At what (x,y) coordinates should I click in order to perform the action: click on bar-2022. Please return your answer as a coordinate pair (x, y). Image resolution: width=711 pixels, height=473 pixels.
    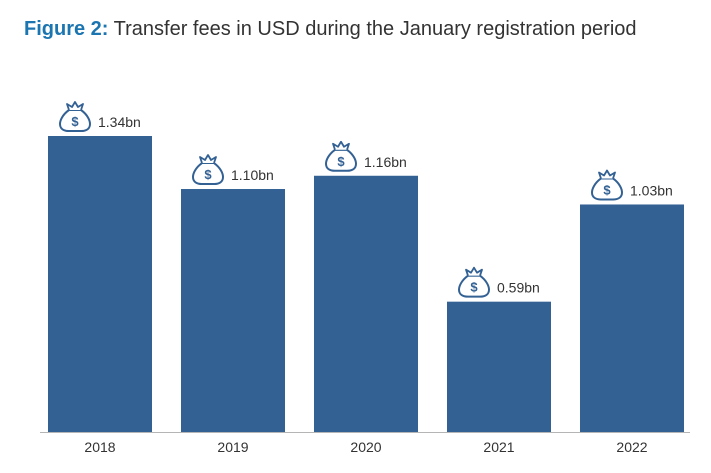
    Looking at the image, I should click on (632, 318).